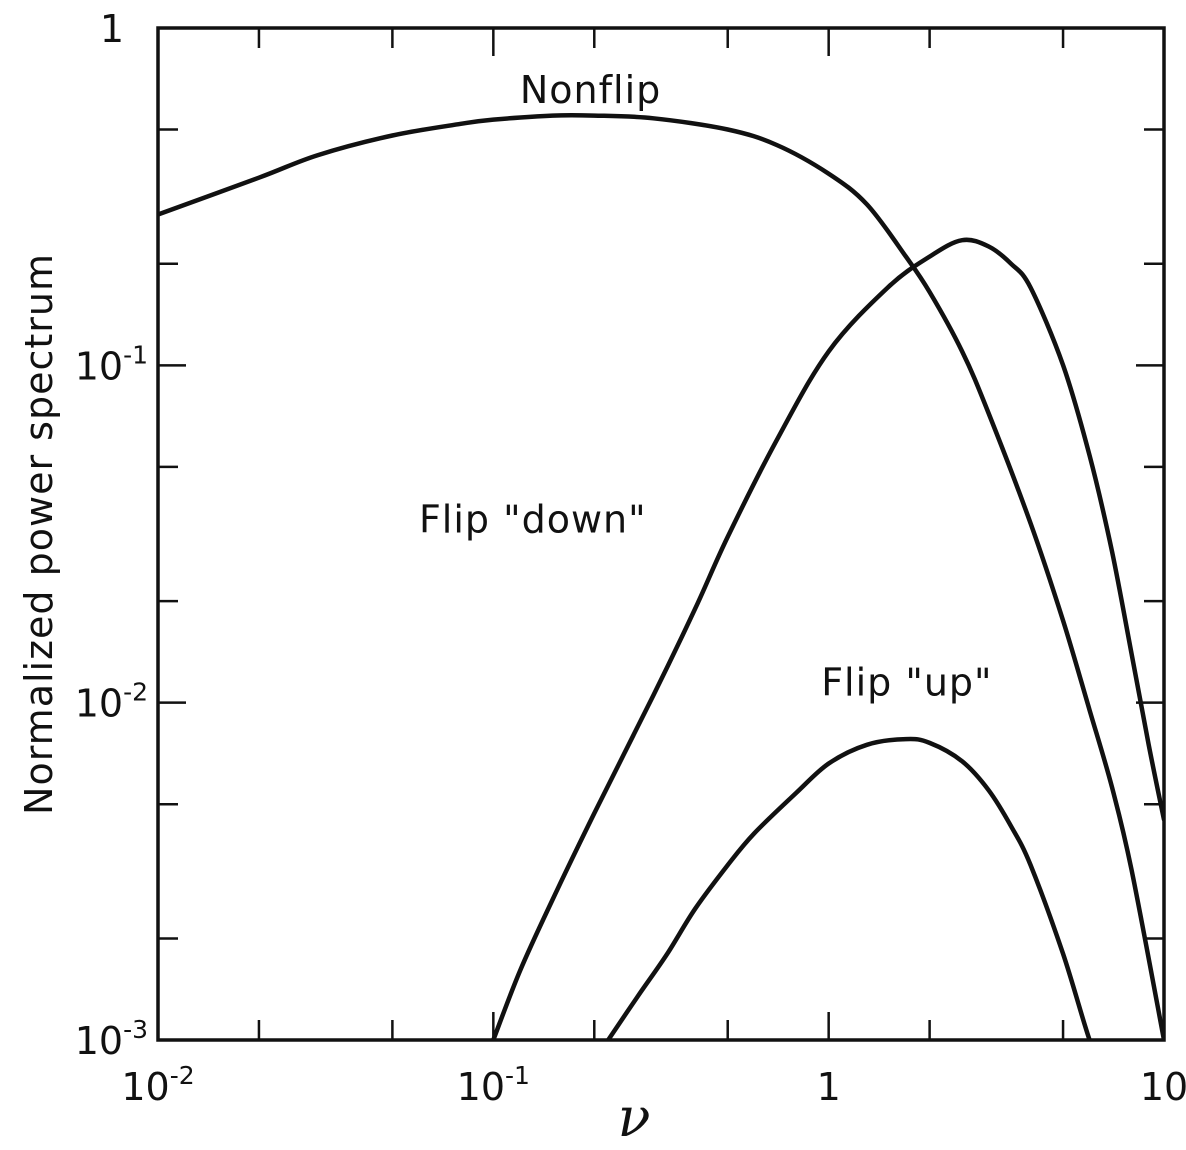  Describe the element at coordinates (653, 1085) in the screenshot. I see `x-tick-labels: 10⁻² 10⁻¹ 1 10` at that location.